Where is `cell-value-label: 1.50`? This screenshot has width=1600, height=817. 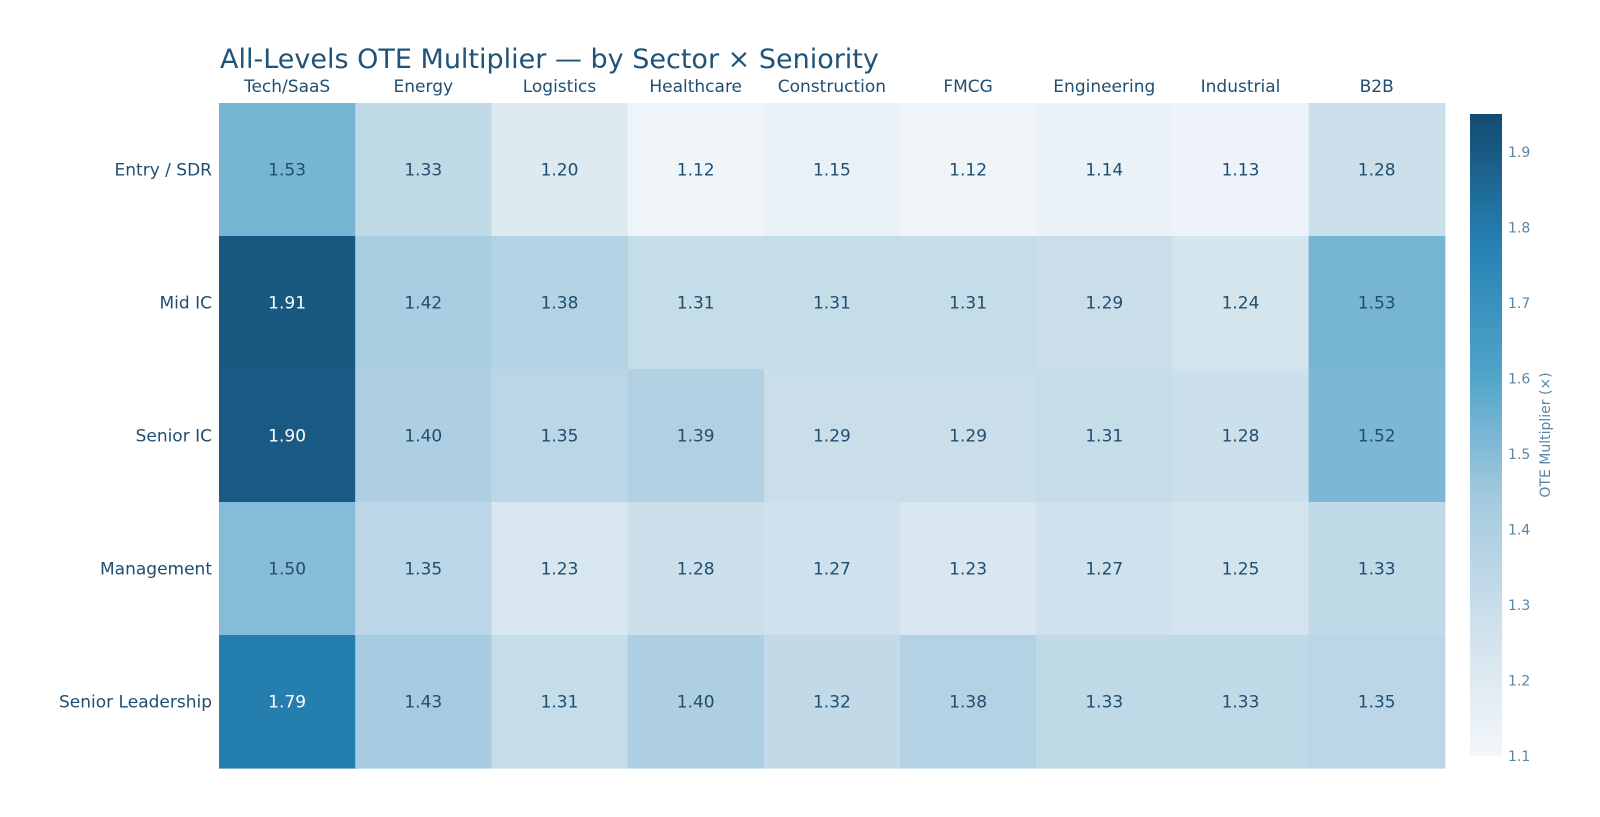 cell-value-label: 1.50 is located at coordinates (287, 570).